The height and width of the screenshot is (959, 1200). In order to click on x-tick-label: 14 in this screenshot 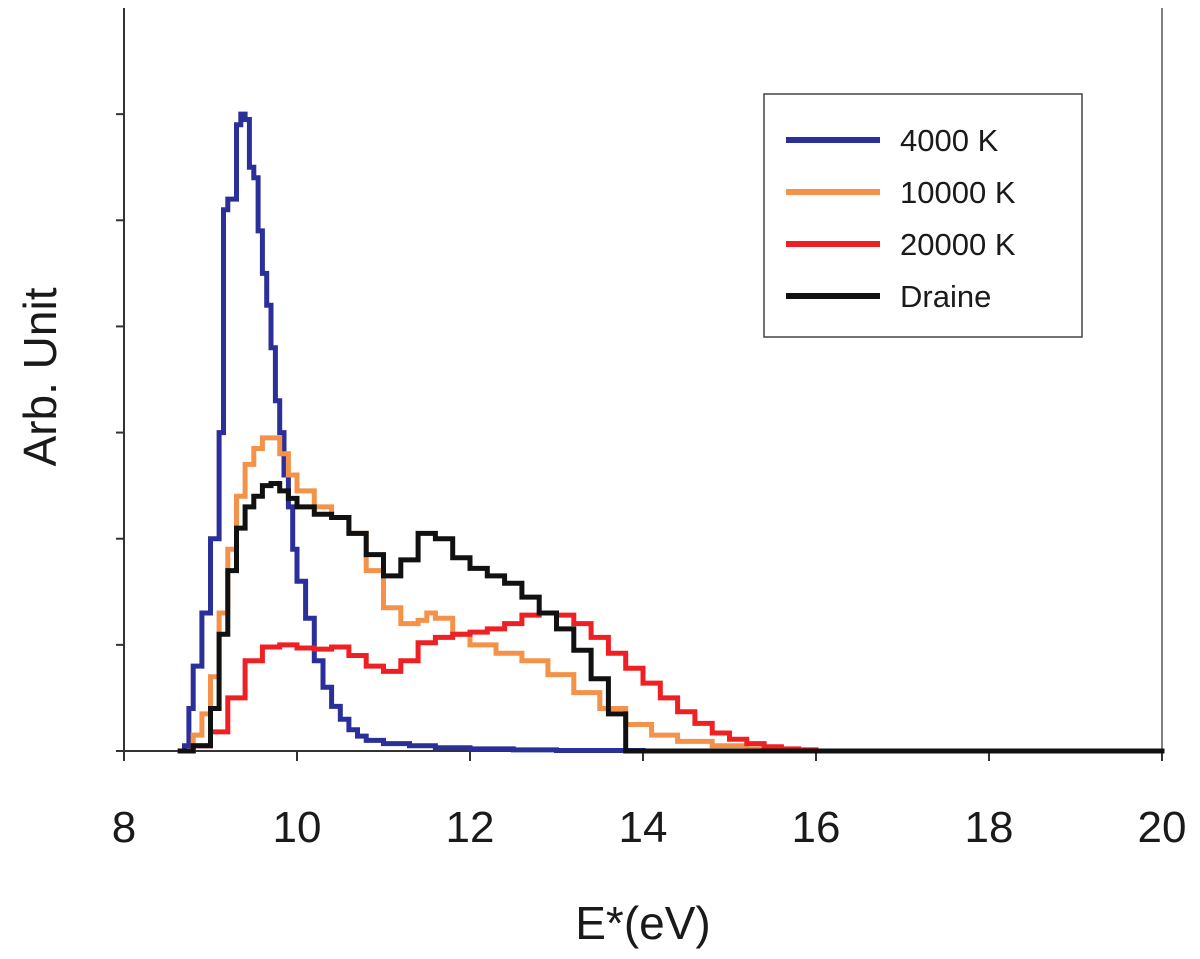, I will do `click(643, 827)`.